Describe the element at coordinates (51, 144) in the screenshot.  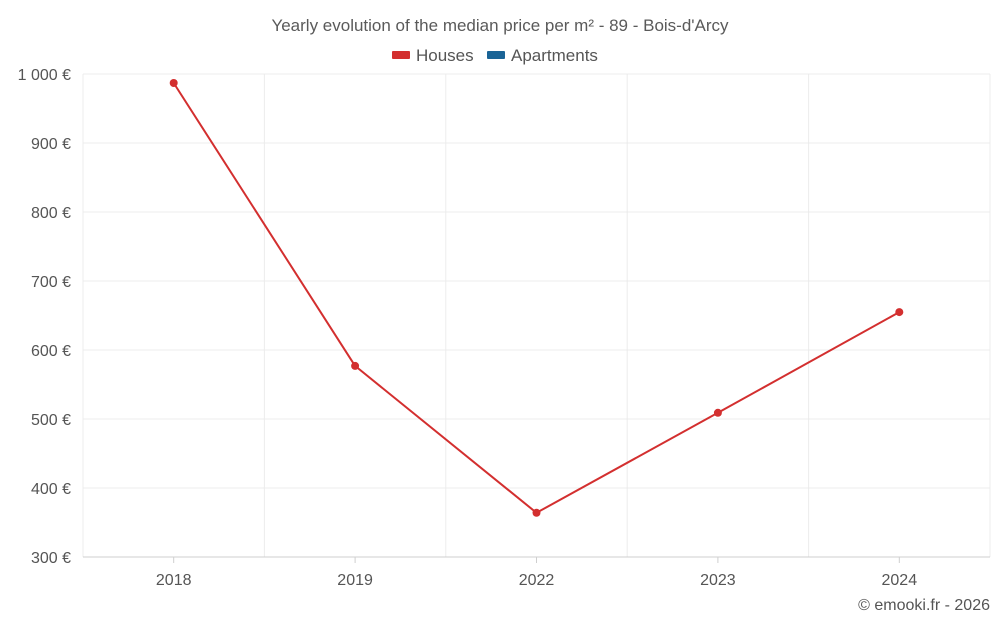
I see `y-tick-label: 900 €` at that location.